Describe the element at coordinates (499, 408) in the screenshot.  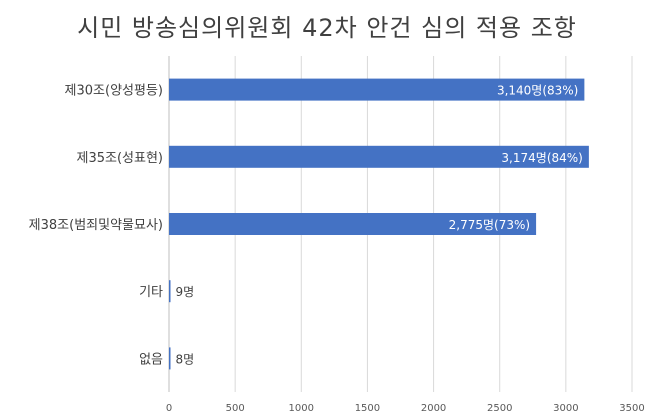
I see `x-tick-label: 2500` at that location.